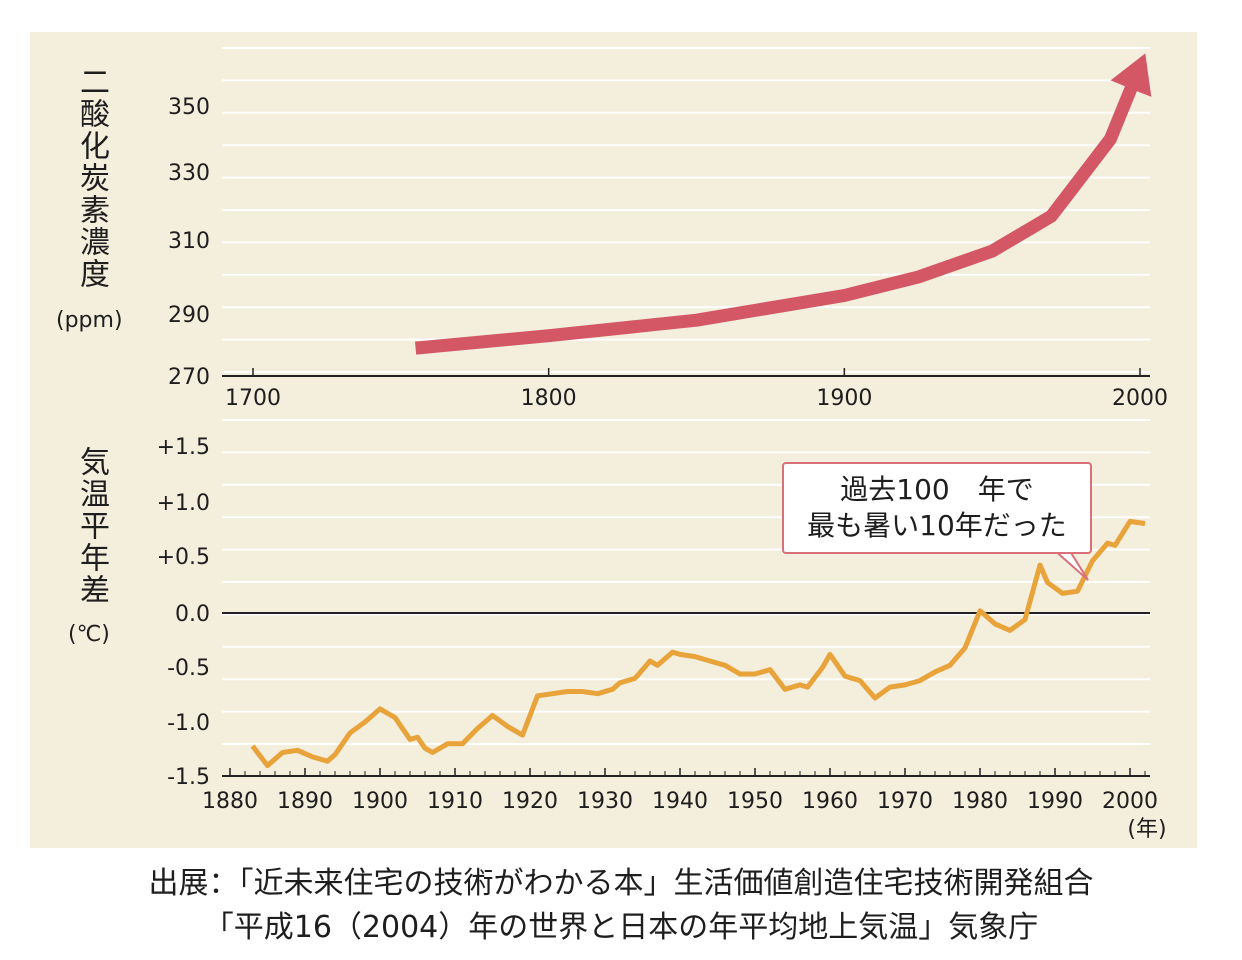 The width and height of the screenshot is (1242, 960). What do you see at coordinates (183, 447) in the screenshot?
I see `temp-y-tick-label: +1.5` at bounding box center [183, 447].